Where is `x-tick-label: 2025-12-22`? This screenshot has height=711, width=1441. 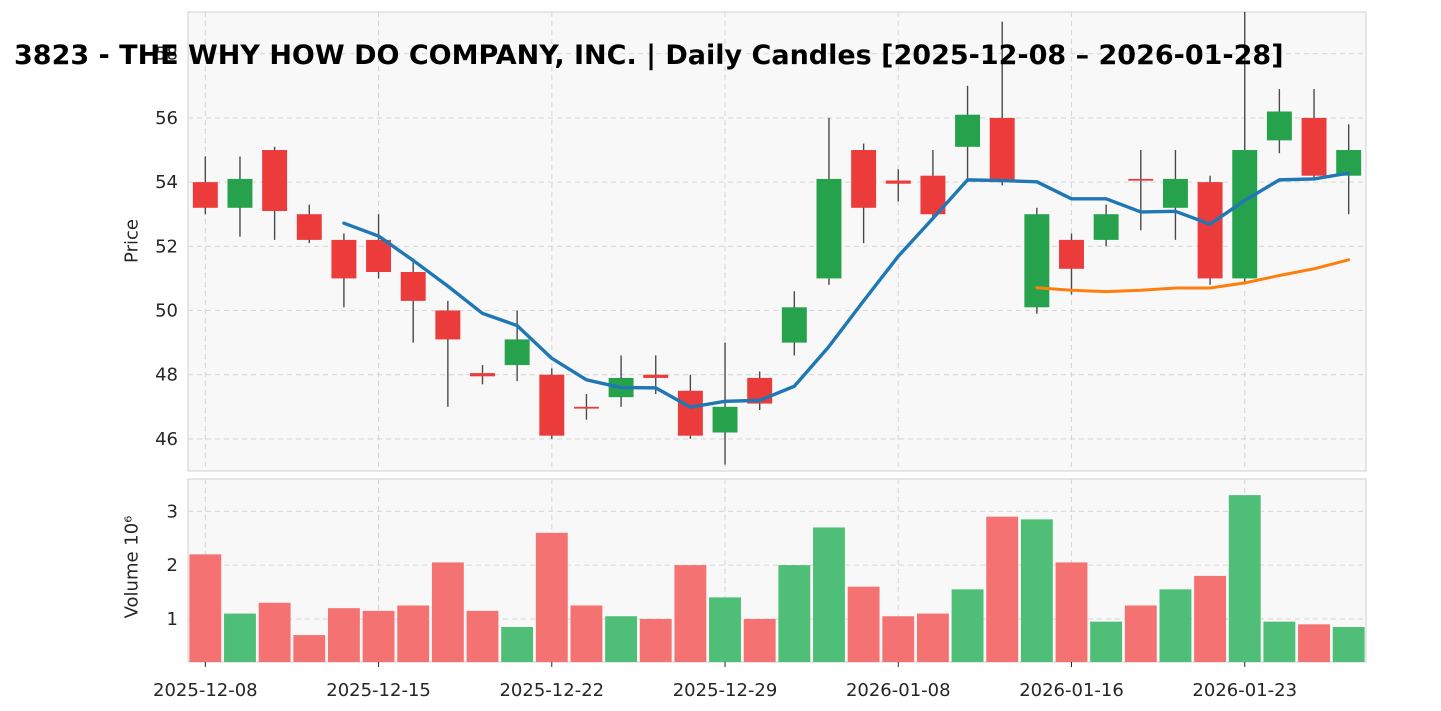 x-tick-label: 2025-12-22 is located at coordinates (551, 690).